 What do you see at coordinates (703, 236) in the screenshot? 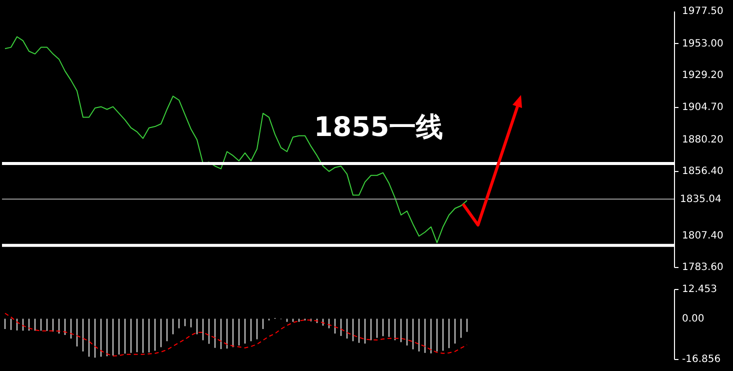
I see `y-tick-label: 1807.40` at bounding box center [703, 236].